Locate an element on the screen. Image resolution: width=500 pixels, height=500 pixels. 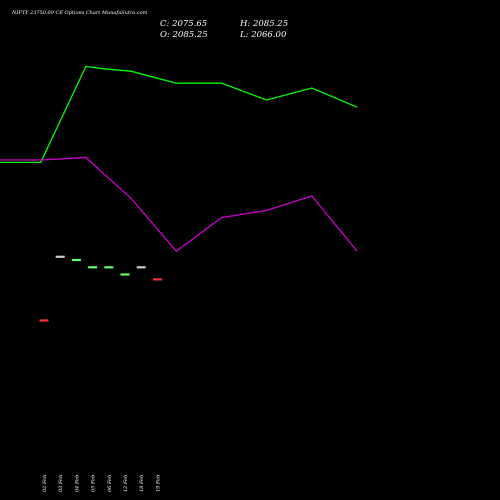
close-value: C: 2075.65 is located at coordinates (183, 24).